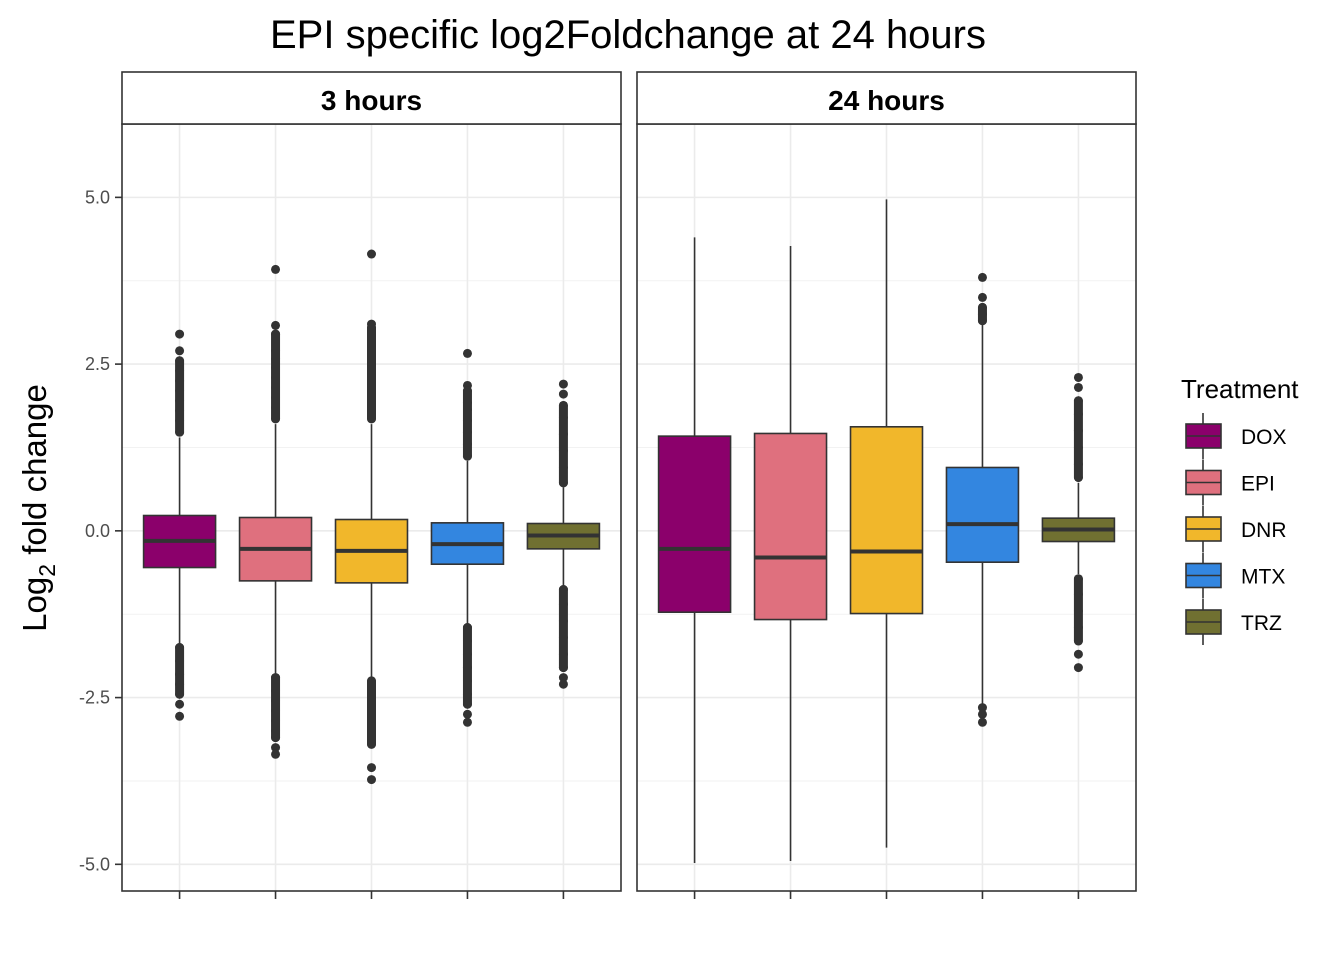  I want to click on legend-label: TRZ, so click(1261, 623).